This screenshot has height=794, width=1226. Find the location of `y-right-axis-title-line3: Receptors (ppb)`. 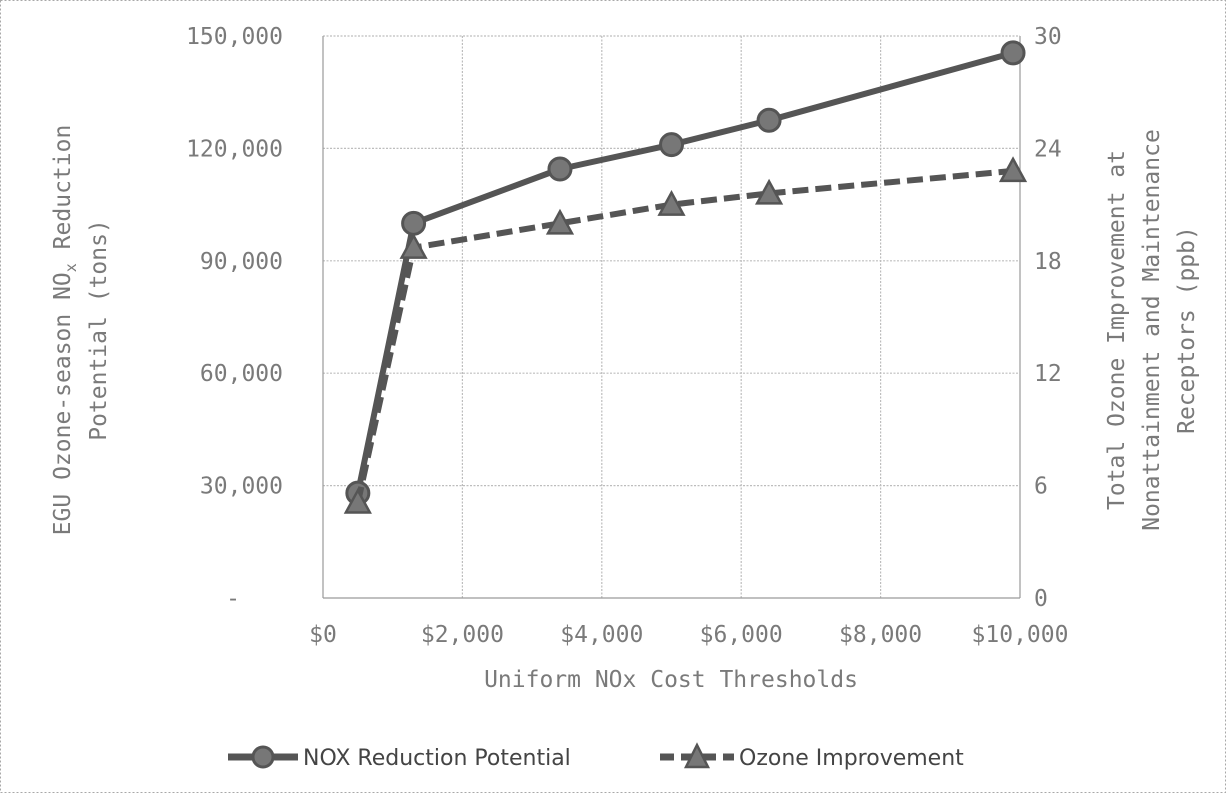

y-right-axis-title-line3: Receptors (ppb) is located at coordinates (1187, 330).